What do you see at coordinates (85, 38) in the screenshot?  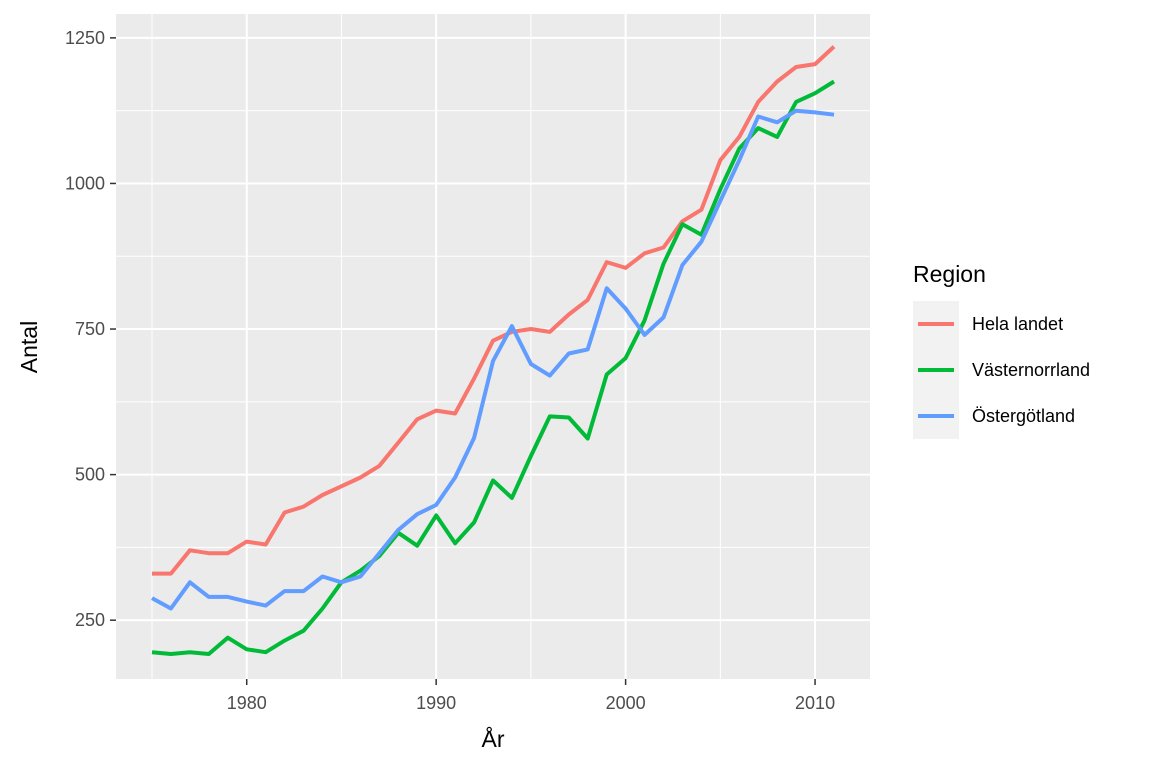 I see `y-tick-label: 1250` at bounding box center [85, 38].